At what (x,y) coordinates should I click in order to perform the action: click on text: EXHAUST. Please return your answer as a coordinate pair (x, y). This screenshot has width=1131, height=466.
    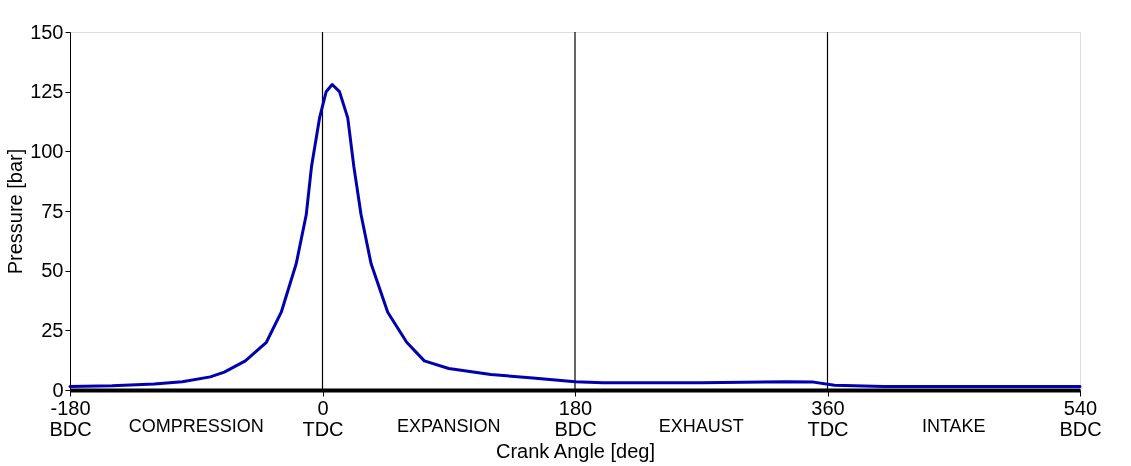
    Looking at the image, I should click on (701, 426).